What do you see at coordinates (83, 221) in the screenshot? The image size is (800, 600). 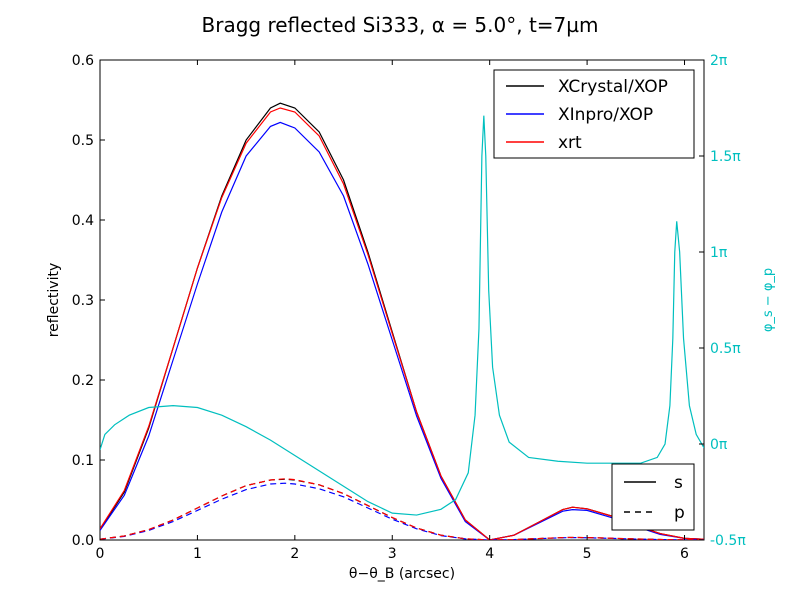 I see `y-tick-label: 0.4` at bounding box center [83, 221].